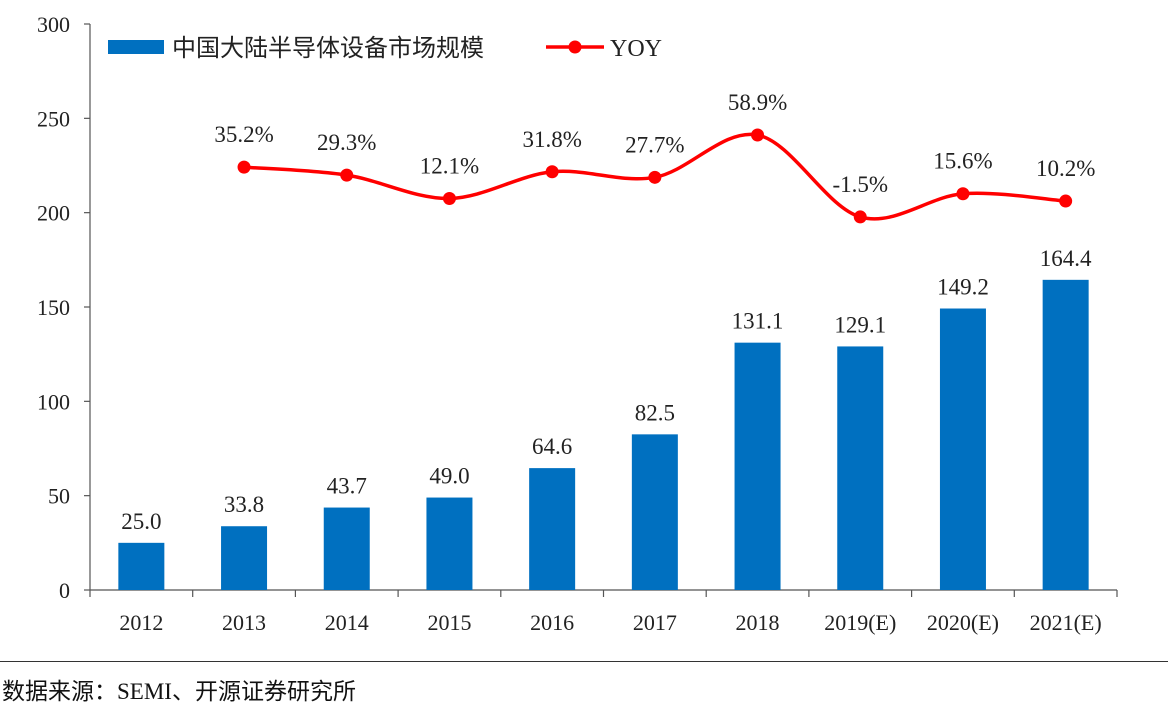 This screenshot has width=1168, height=721. What do you see at coordinates (1065, 168) in the screenshot?
I see `yoy-data-label: 10.2%` at bounding box center [1065, 168].